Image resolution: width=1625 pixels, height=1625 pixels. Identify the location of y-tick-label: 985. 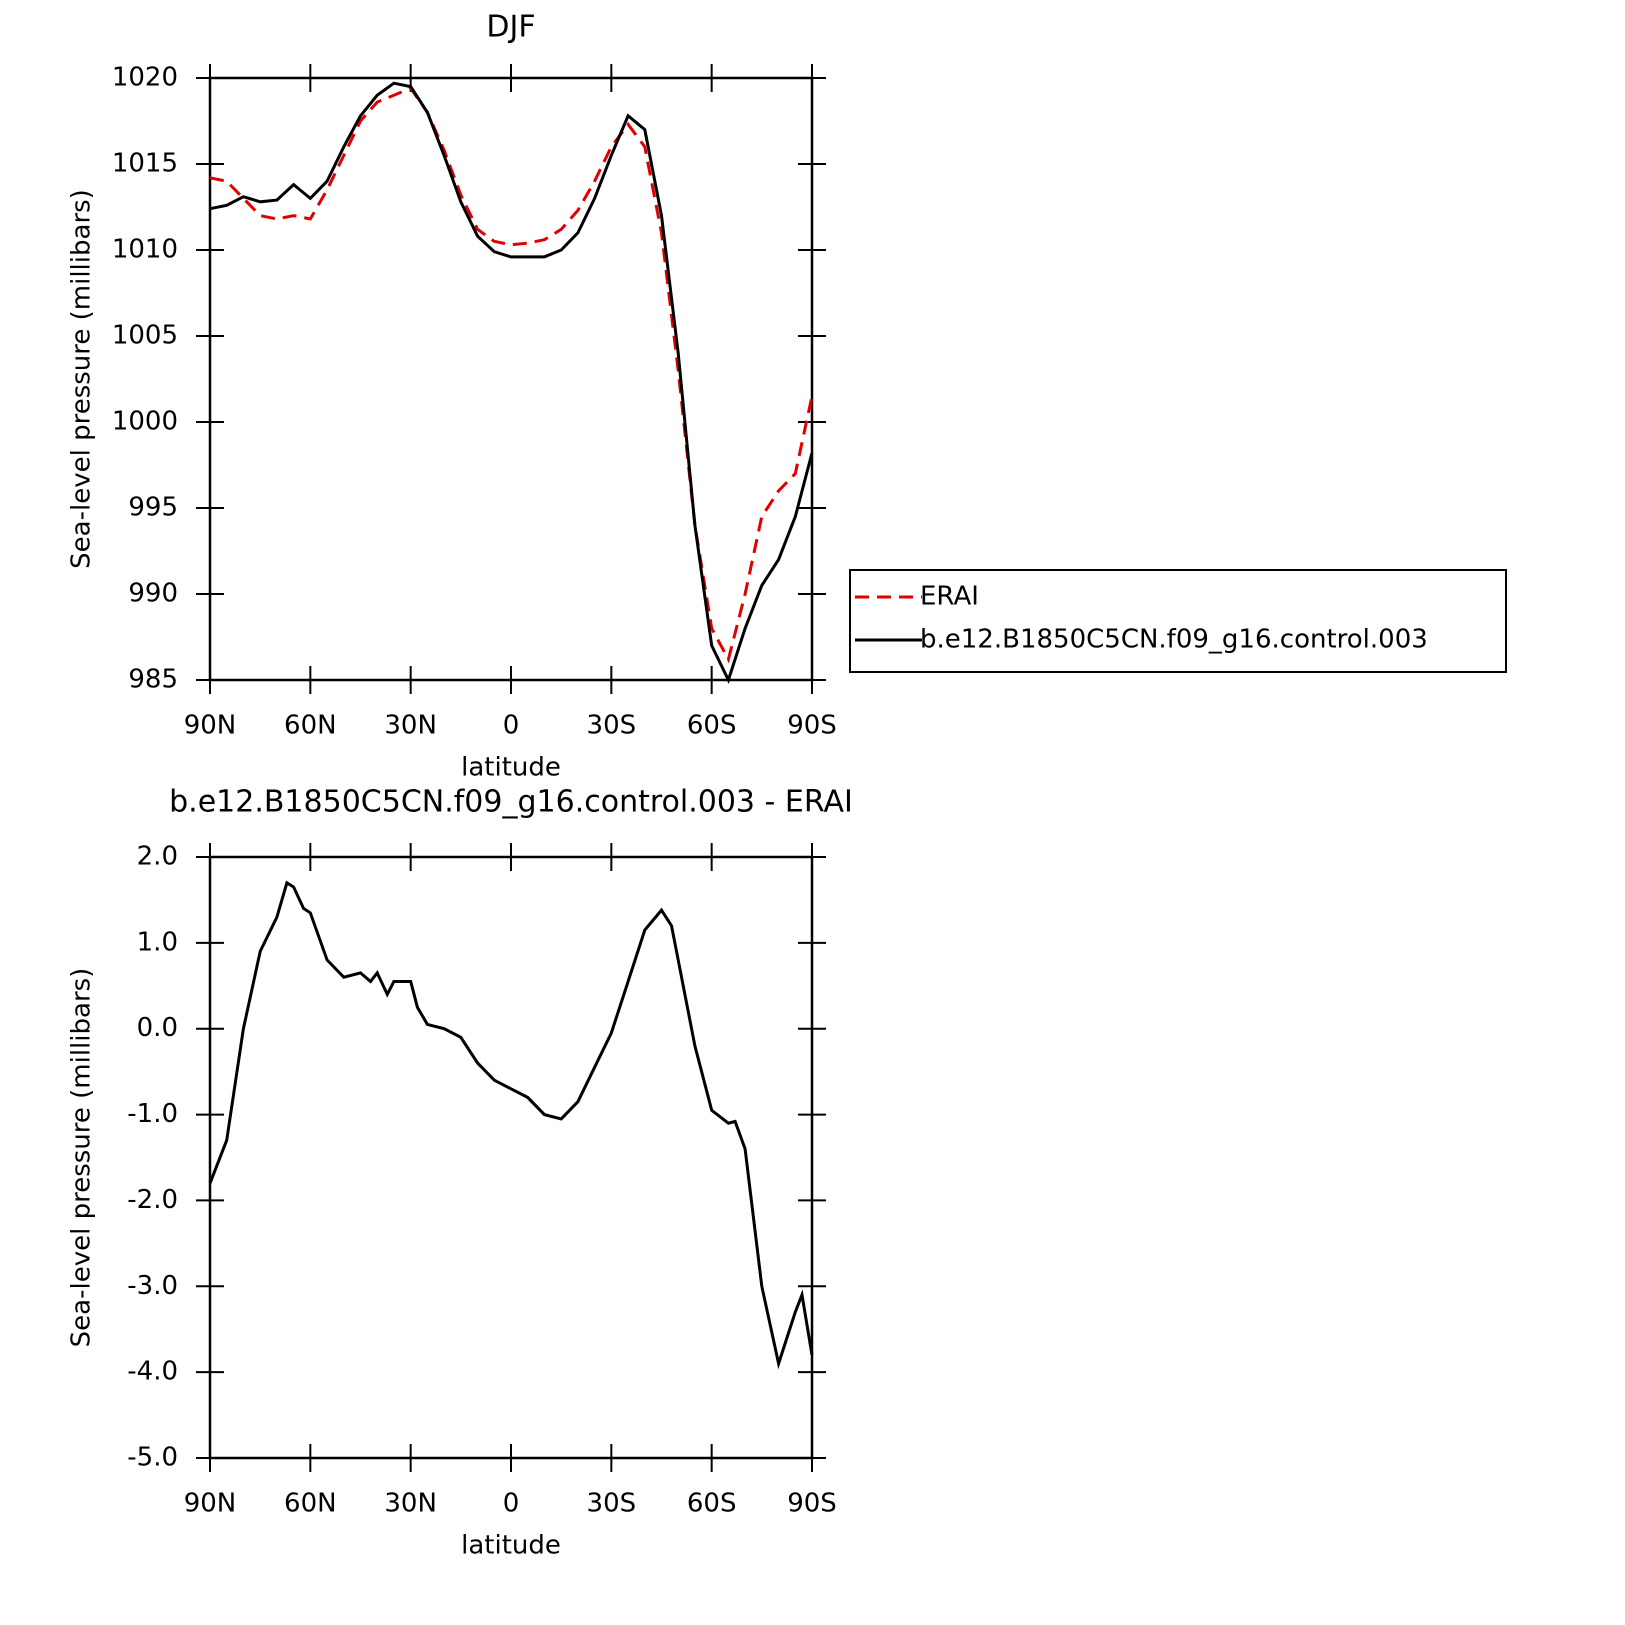
(153, 680).